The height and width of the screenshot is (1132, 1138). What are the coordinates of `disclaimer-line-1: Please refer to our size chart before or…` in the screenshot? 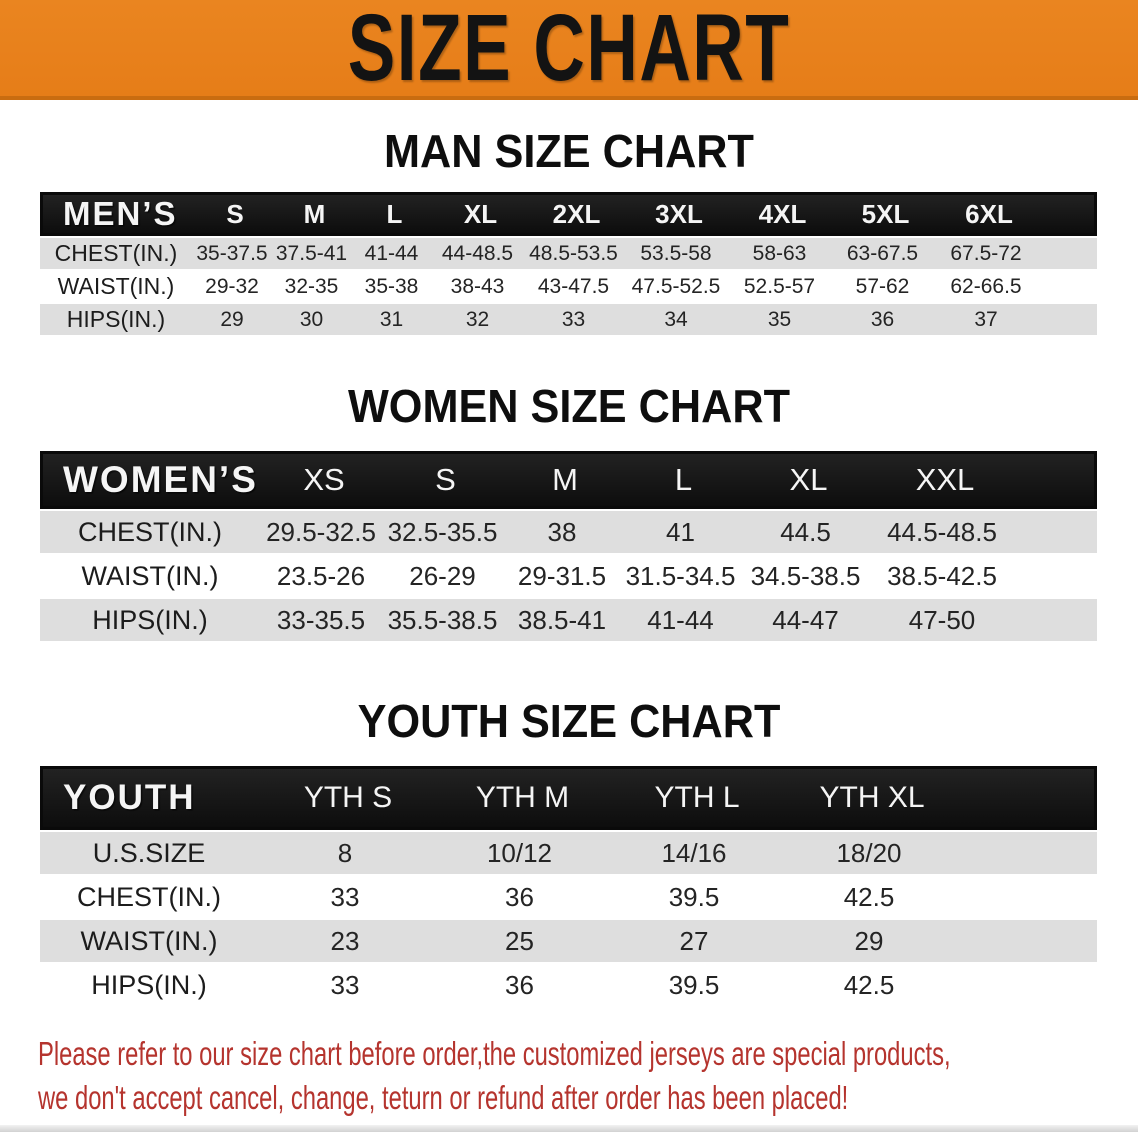 It's located at (494, 1053).